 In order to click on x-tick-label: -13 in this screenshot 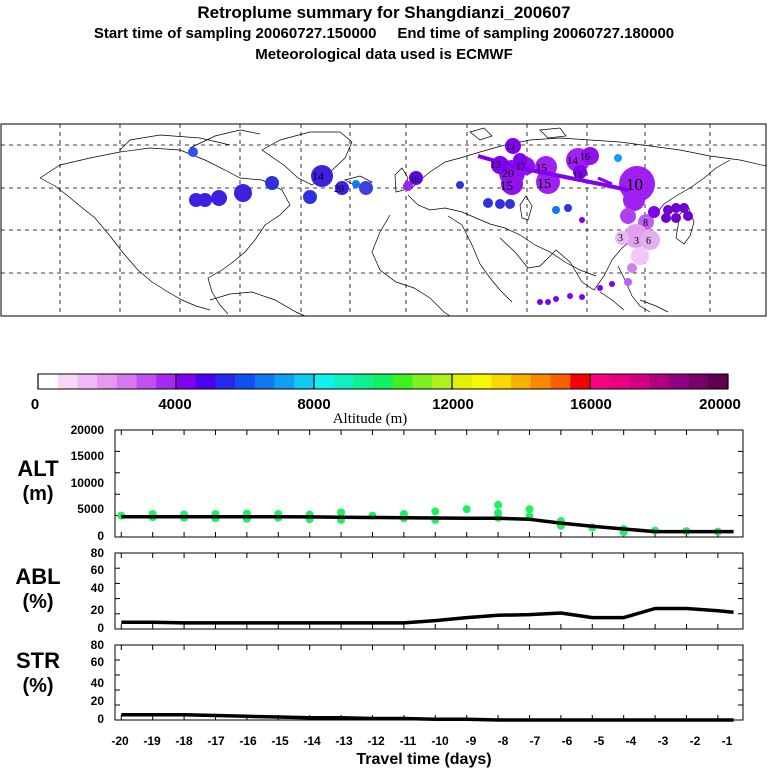, I will do `click(344, 741)`.